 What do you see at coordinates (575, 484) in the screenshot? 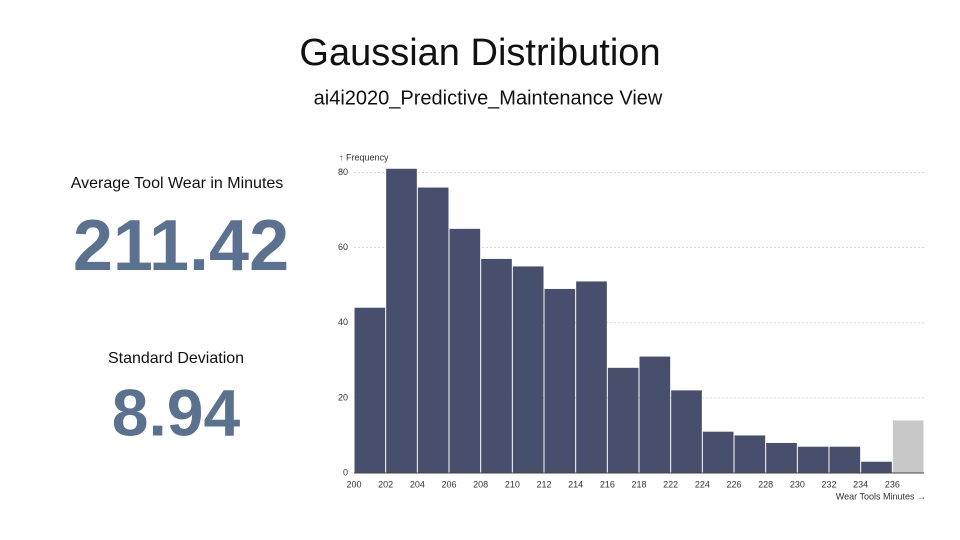
I see `x-tick-label: 214` at bounding box center [575, 484].